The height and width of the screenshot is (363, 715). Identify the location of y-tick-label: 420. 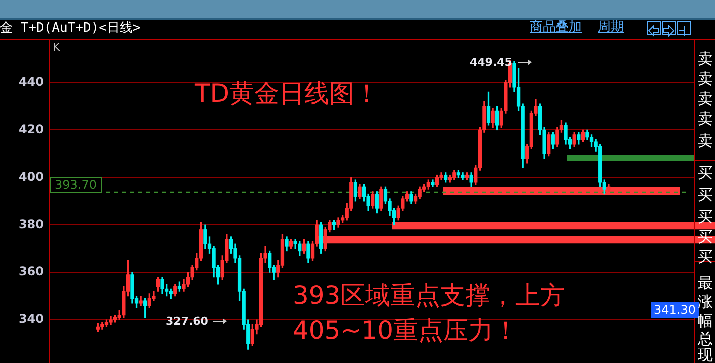
(31, 129).